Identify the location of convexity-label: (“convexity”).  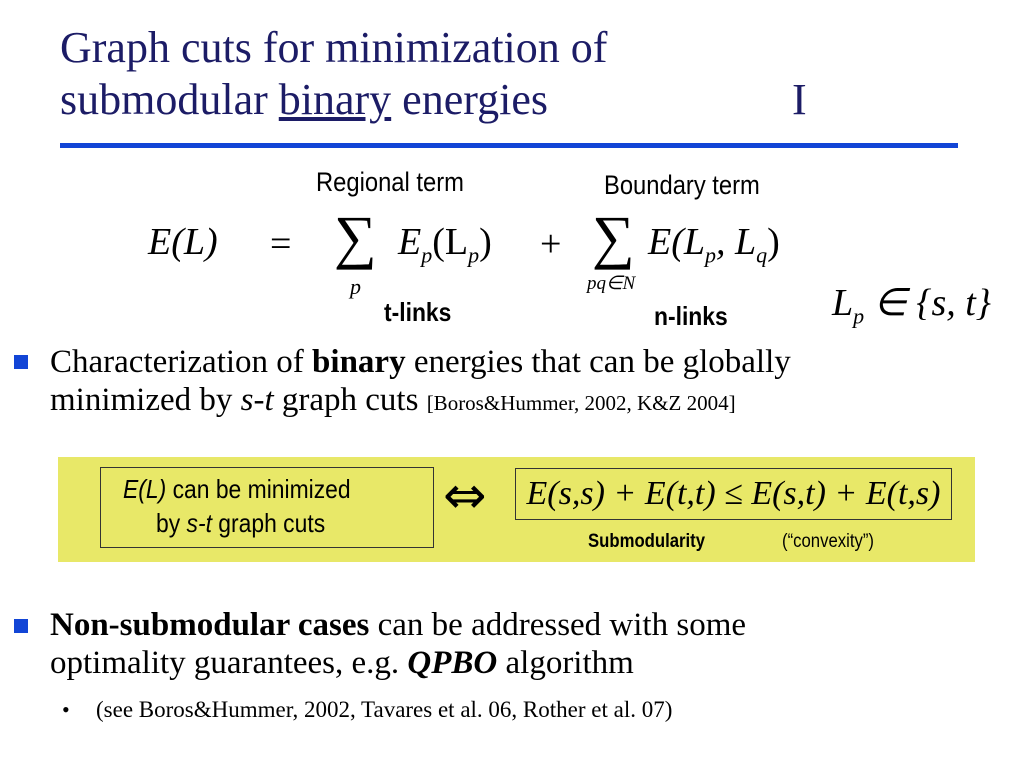
(828, 541).